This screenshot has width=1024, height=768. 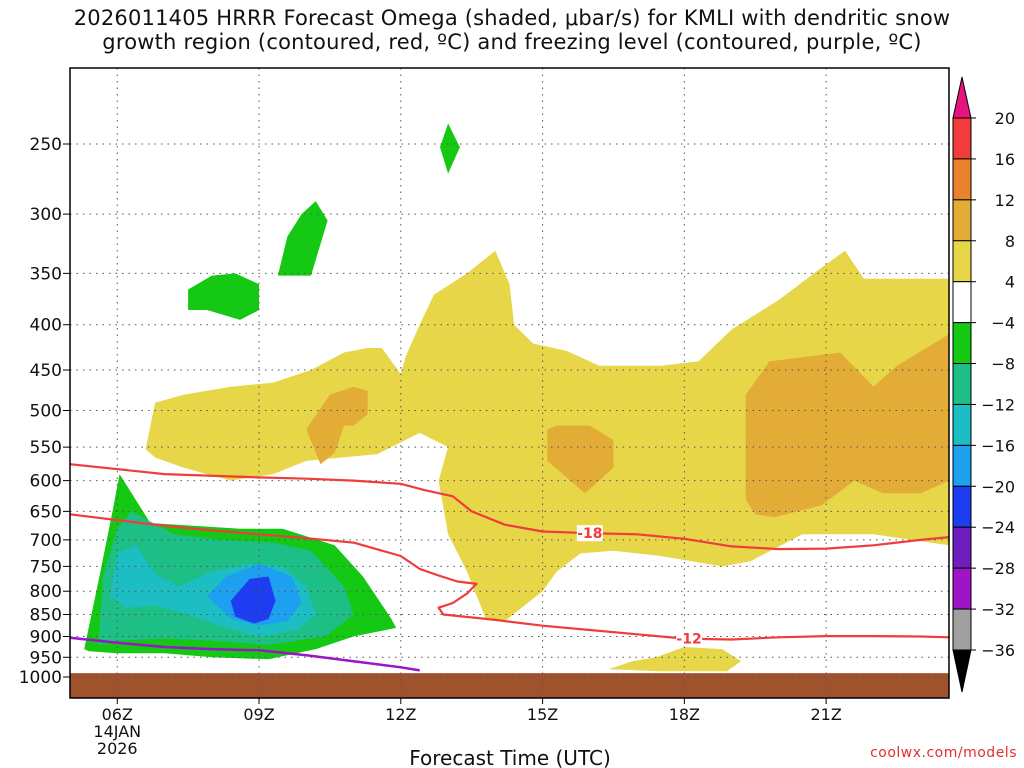 I want to click on ytick-label-1000: 1000, so click(x=40, y=678).